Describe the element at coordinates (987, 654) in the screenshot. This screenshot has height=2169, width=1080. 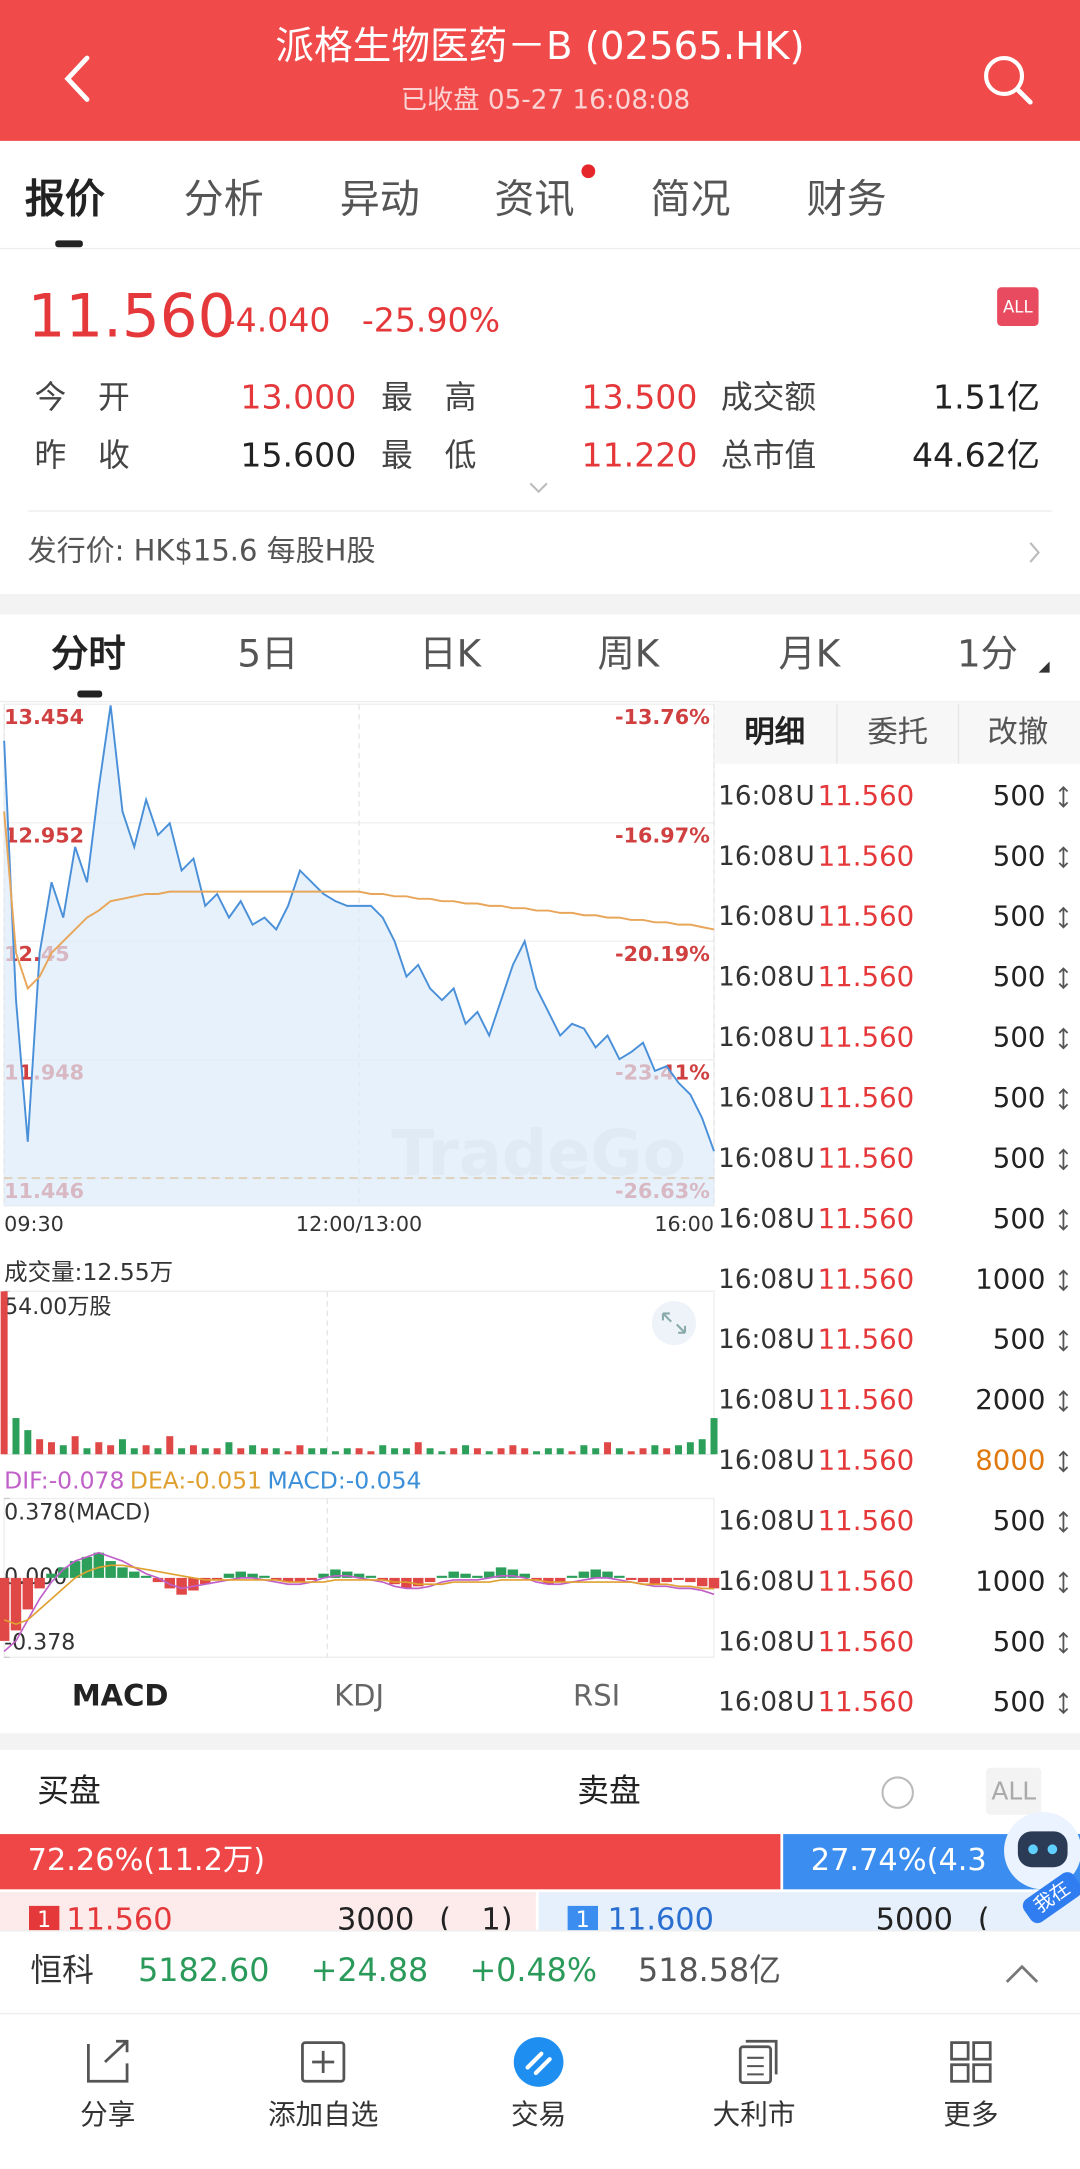
I see `chart-tab: 1分` at that location.